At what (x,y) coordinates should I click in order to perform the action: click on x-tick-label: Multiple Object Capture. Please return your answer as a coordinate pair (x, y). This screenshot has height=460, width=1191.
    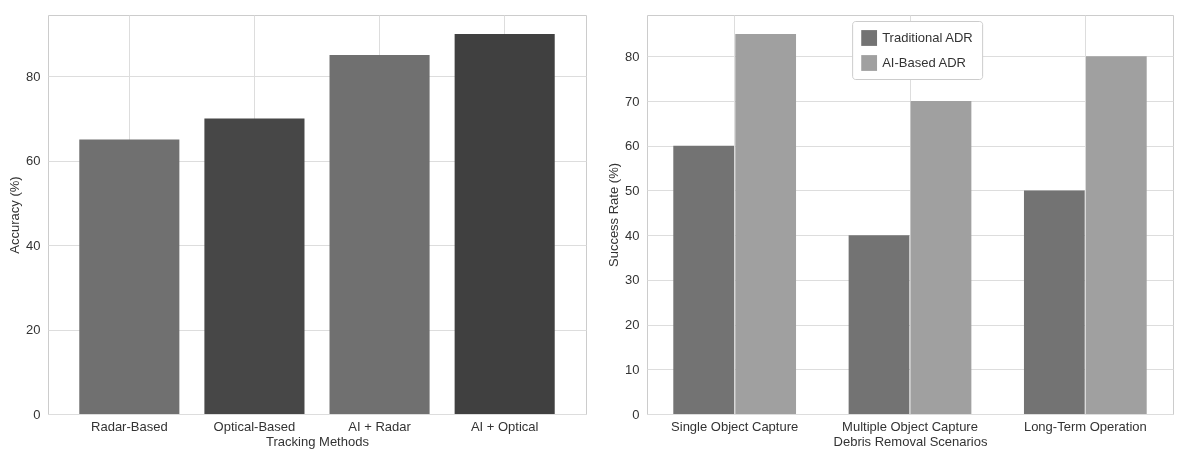
    Looking at the image, I should click on (910, 426).